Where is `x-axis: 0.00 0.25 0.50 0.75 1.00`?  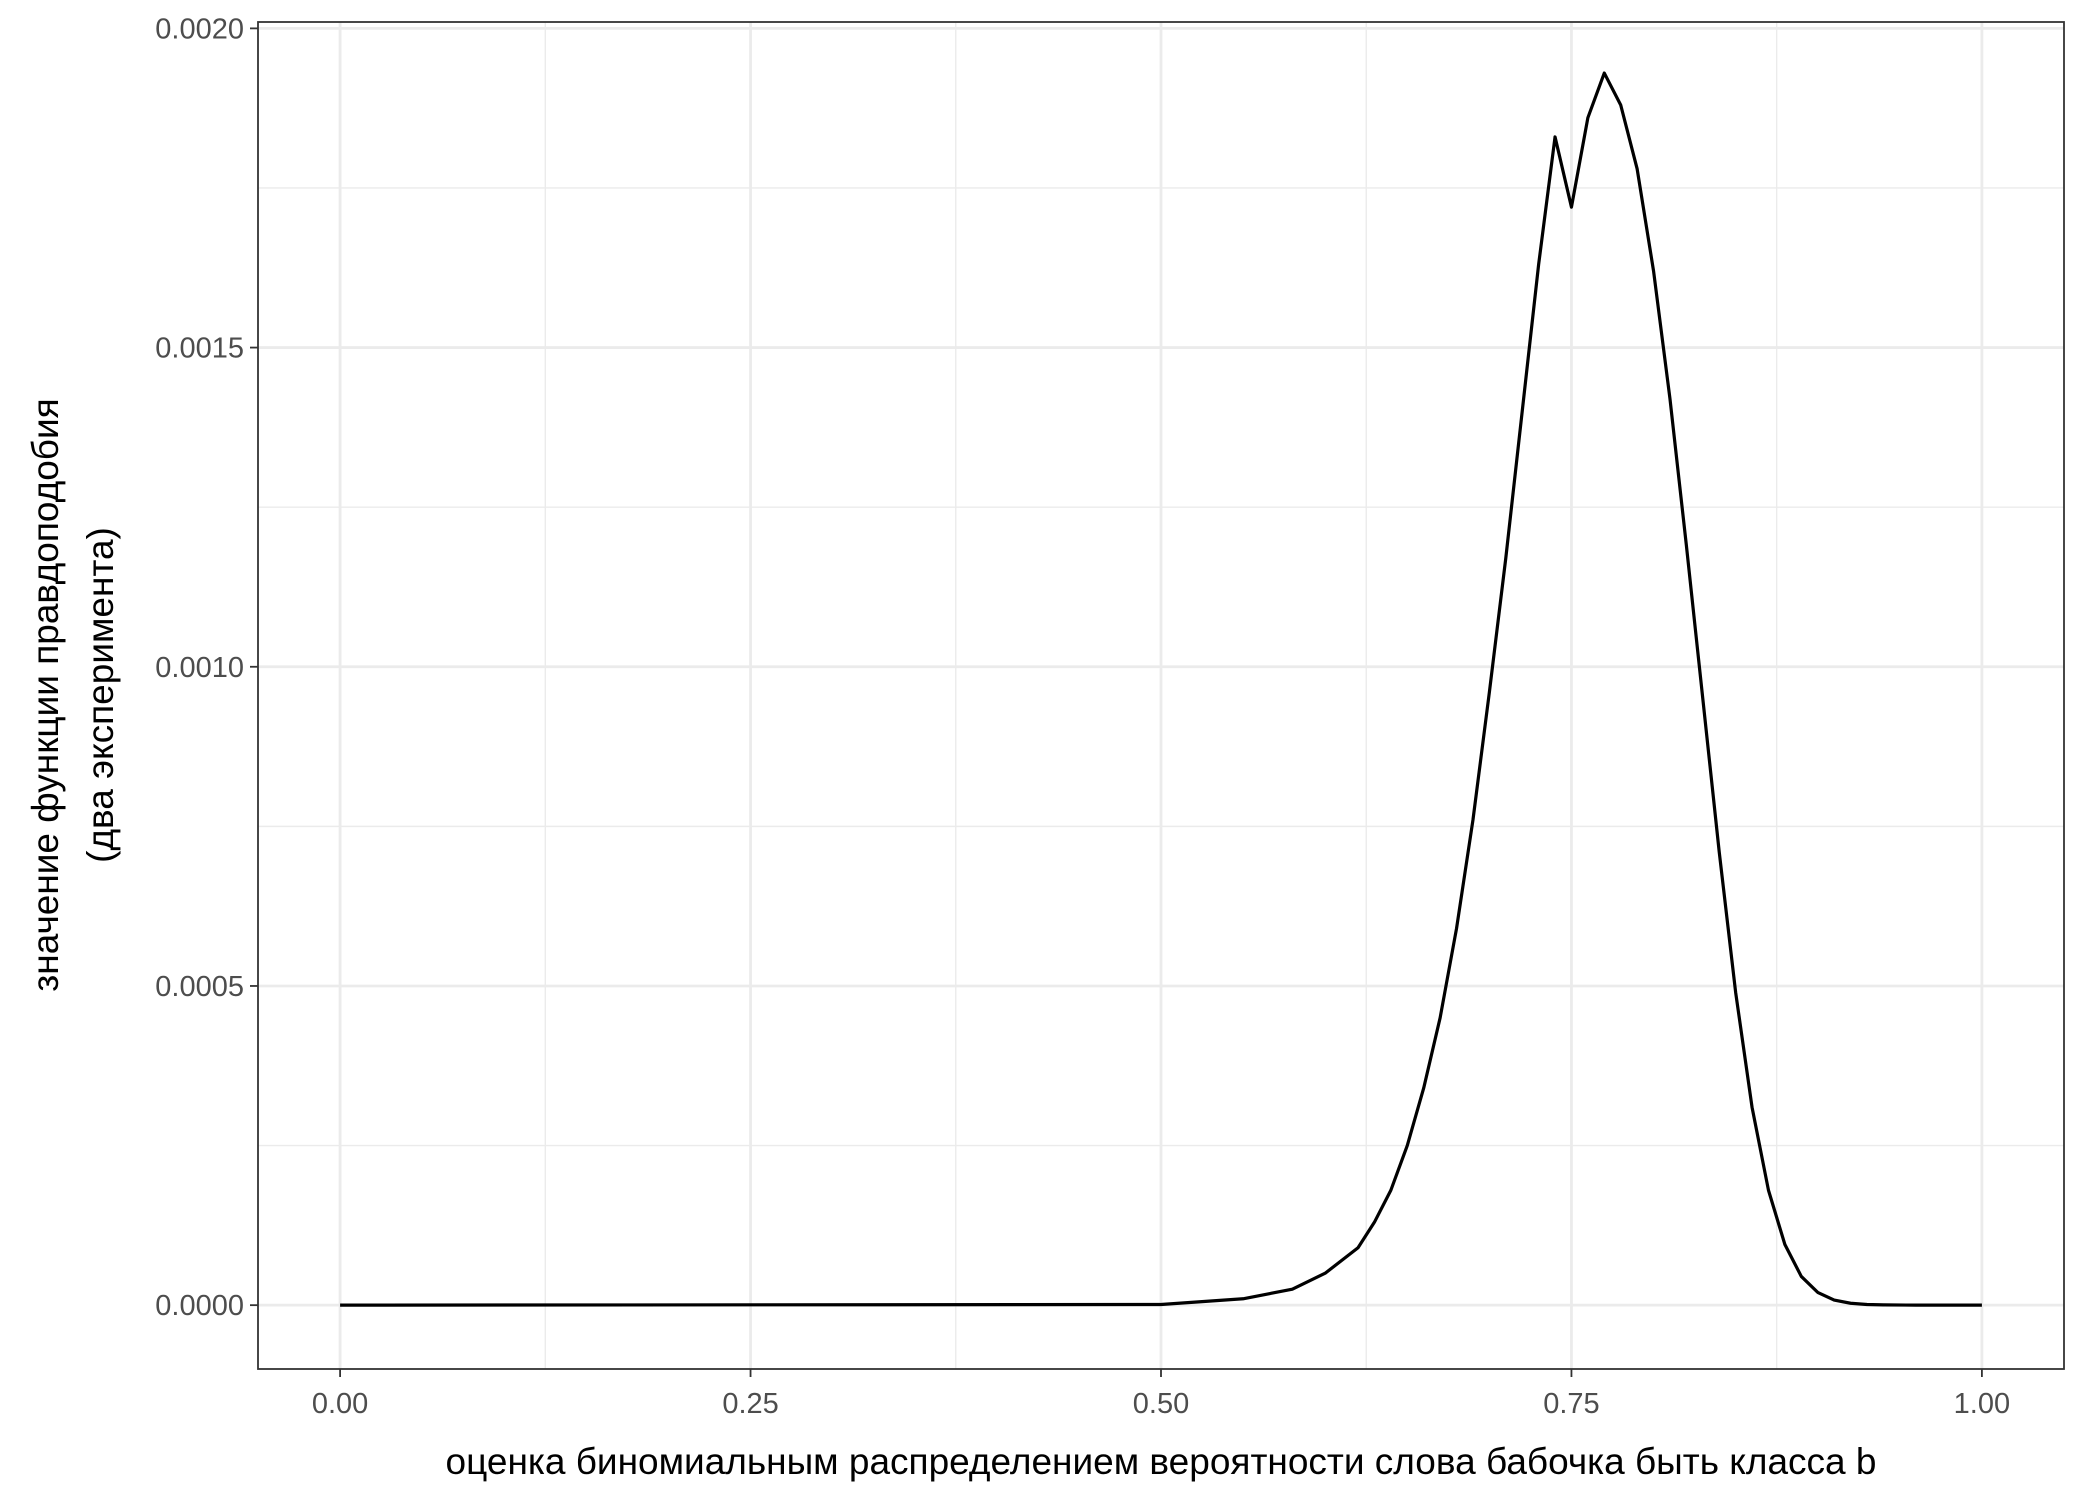 x-axis: 0.00 0.25 0.50 0.75 1.00 is located at coordinates (1161, 1394).